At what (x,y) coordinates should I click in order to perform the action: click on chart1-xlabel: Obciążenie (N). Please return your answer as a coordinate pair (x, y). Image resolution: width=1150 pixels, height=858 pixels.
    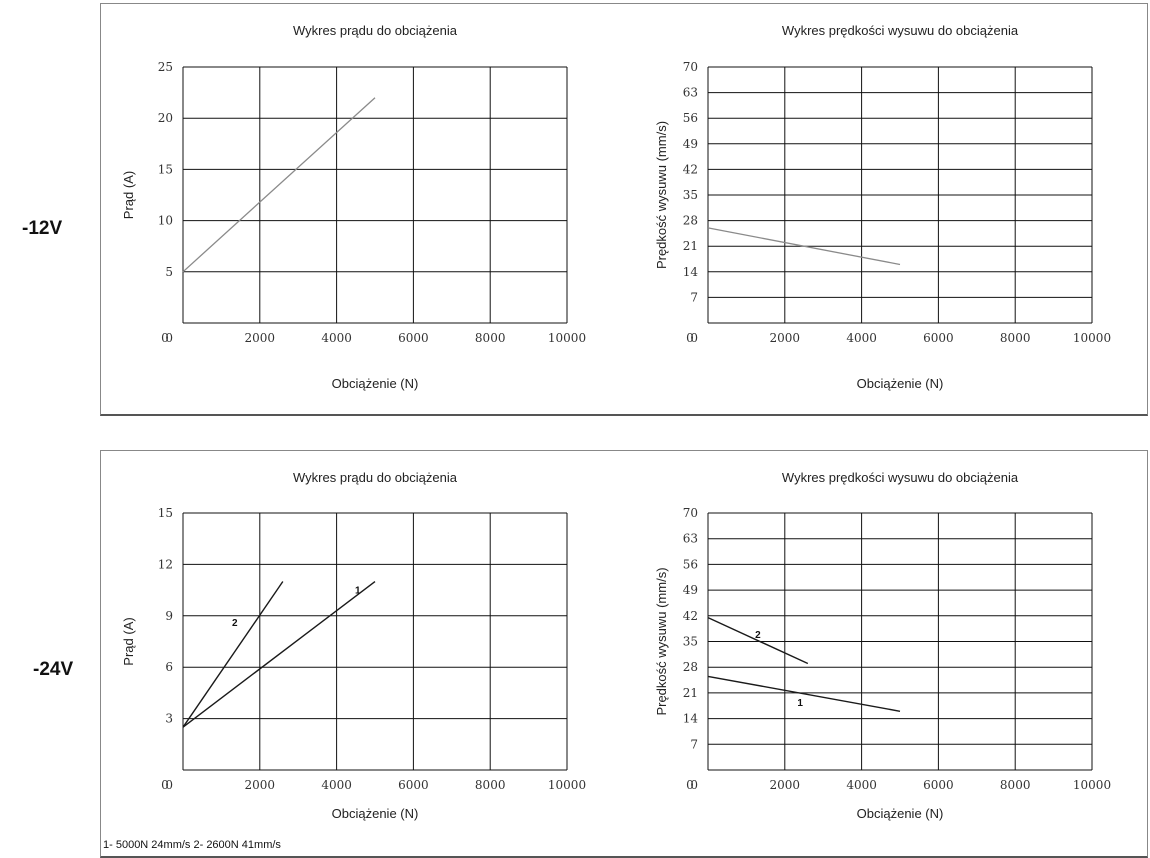
    Looking at the image, I should click on (375, 383).